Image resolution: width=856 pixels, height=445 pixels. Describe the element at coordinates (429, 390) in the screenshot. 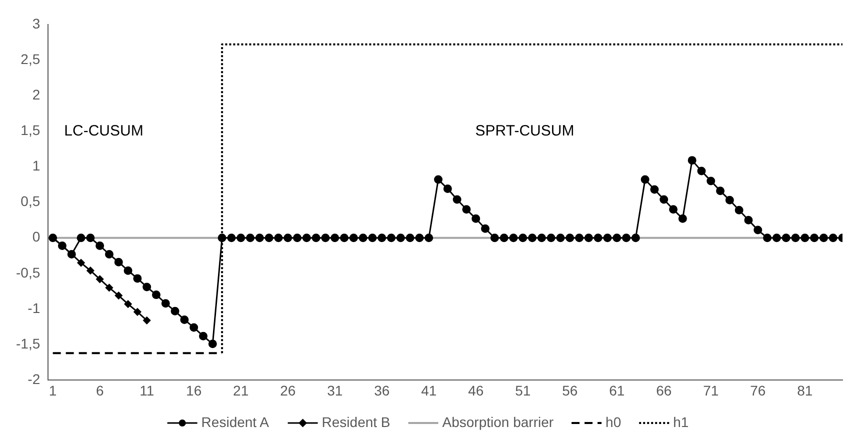

I see `x-tick-label: 41` at that location.